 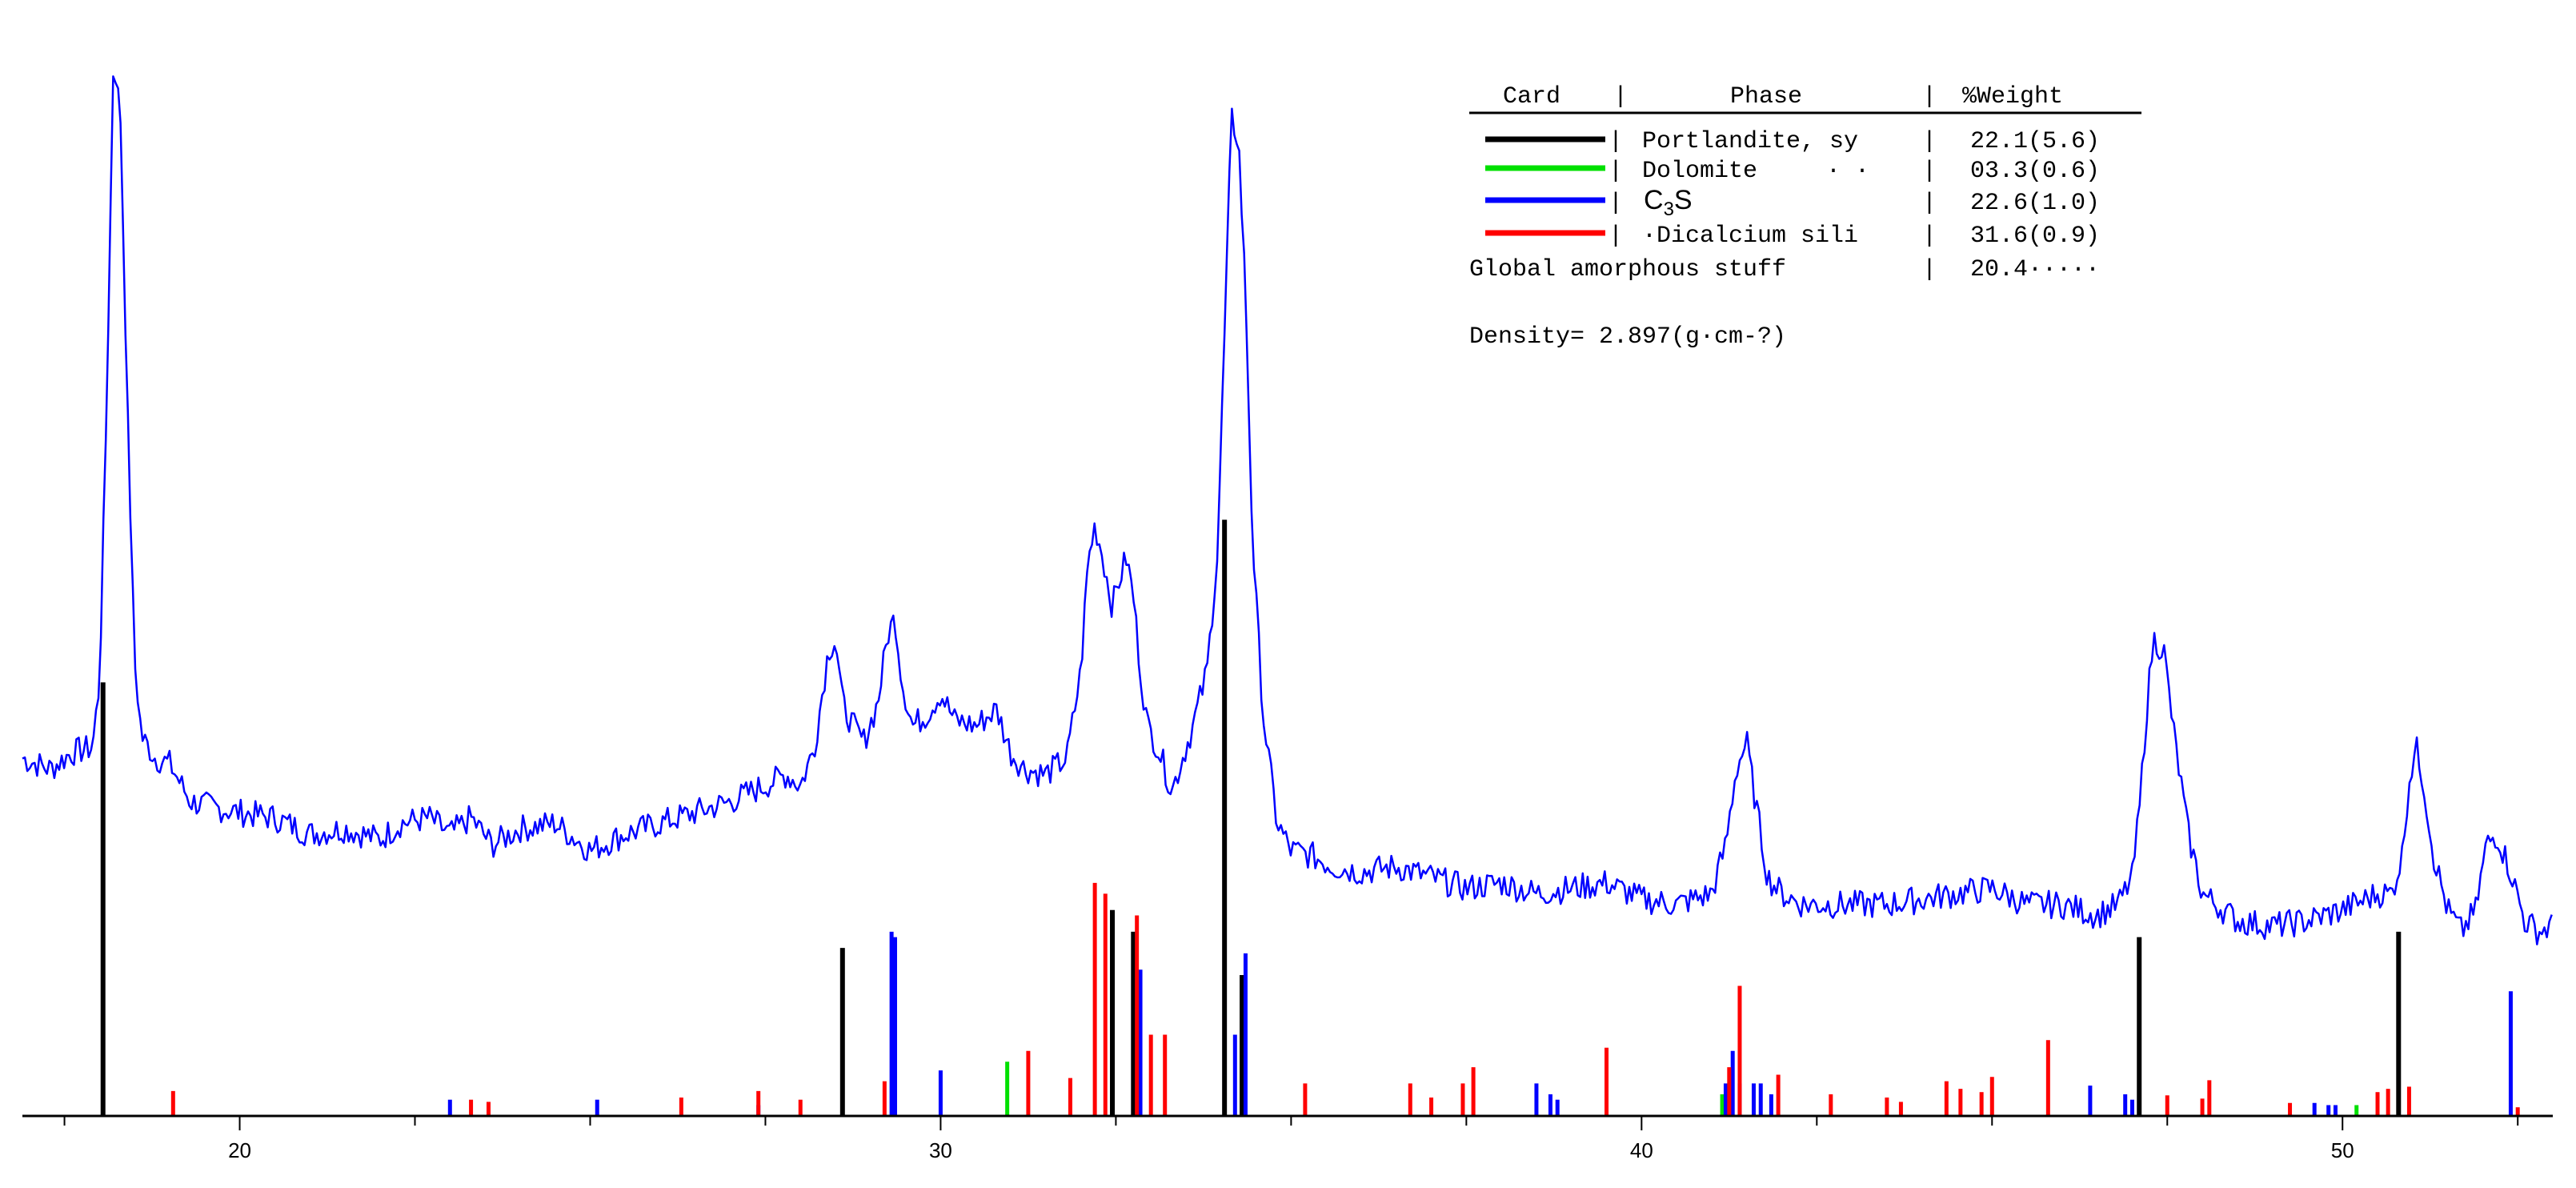 I want to click on legend-sep2-dicalcium: |, so click(x=1929, y=236).